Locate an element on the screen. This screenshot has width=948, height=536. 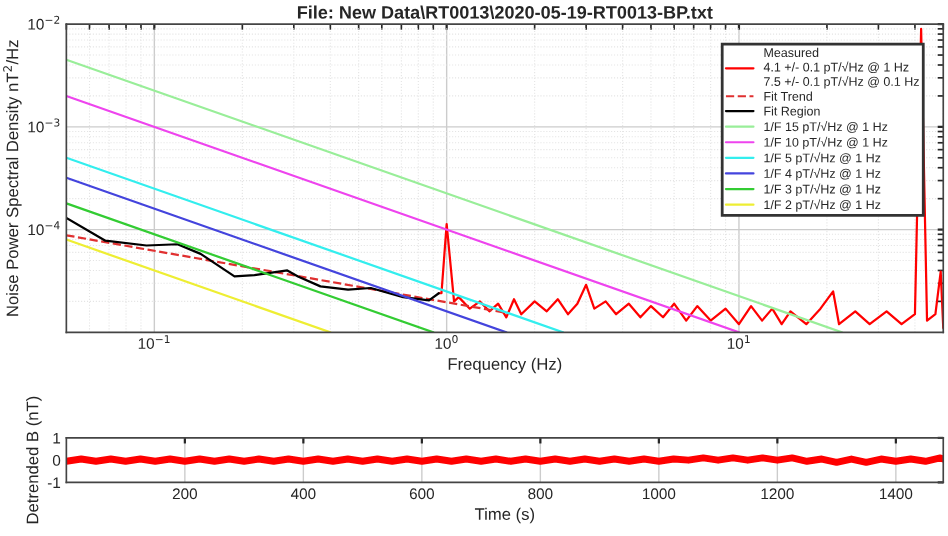
chart-title: File: New Data\RT0013\2020-05-19-RT0013-BP.txt is located at coordinates (505, 12).